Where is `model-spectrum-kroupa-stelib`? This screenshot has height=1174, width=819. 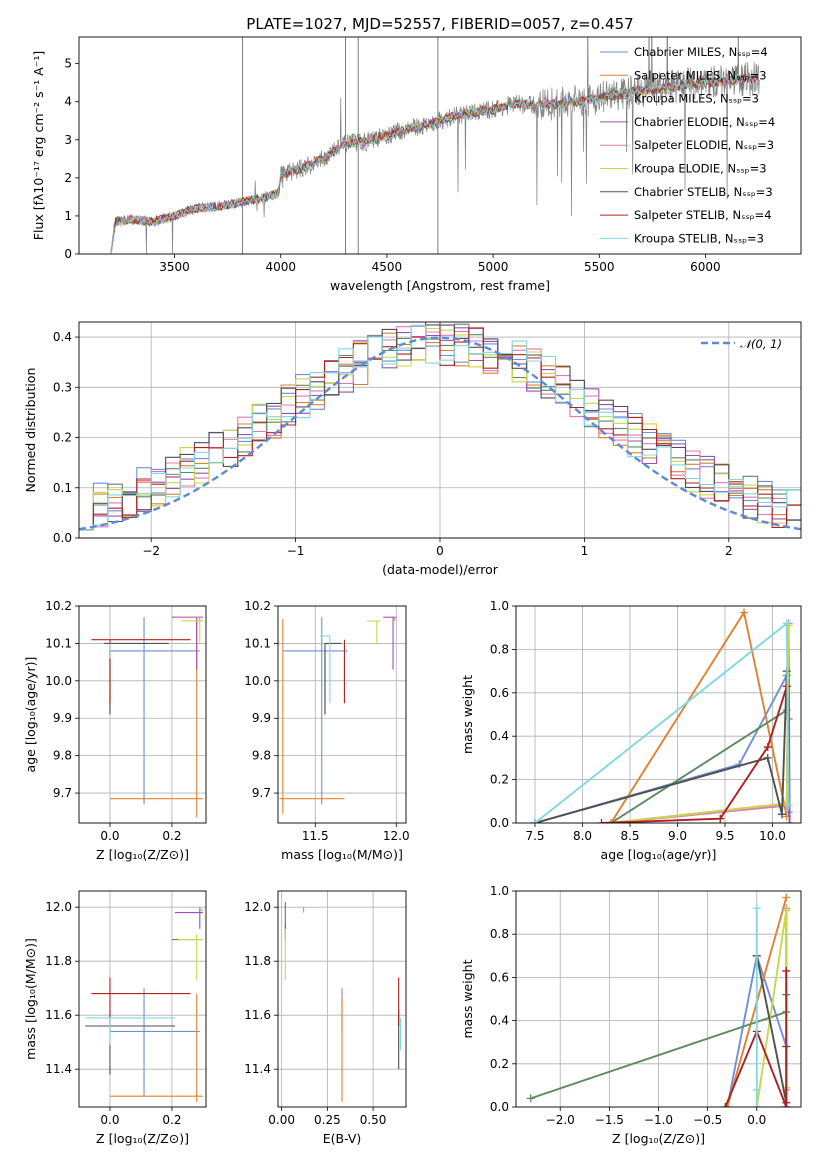 model-spectrum-kroupa-stelib is located at coordinates (434, 163).